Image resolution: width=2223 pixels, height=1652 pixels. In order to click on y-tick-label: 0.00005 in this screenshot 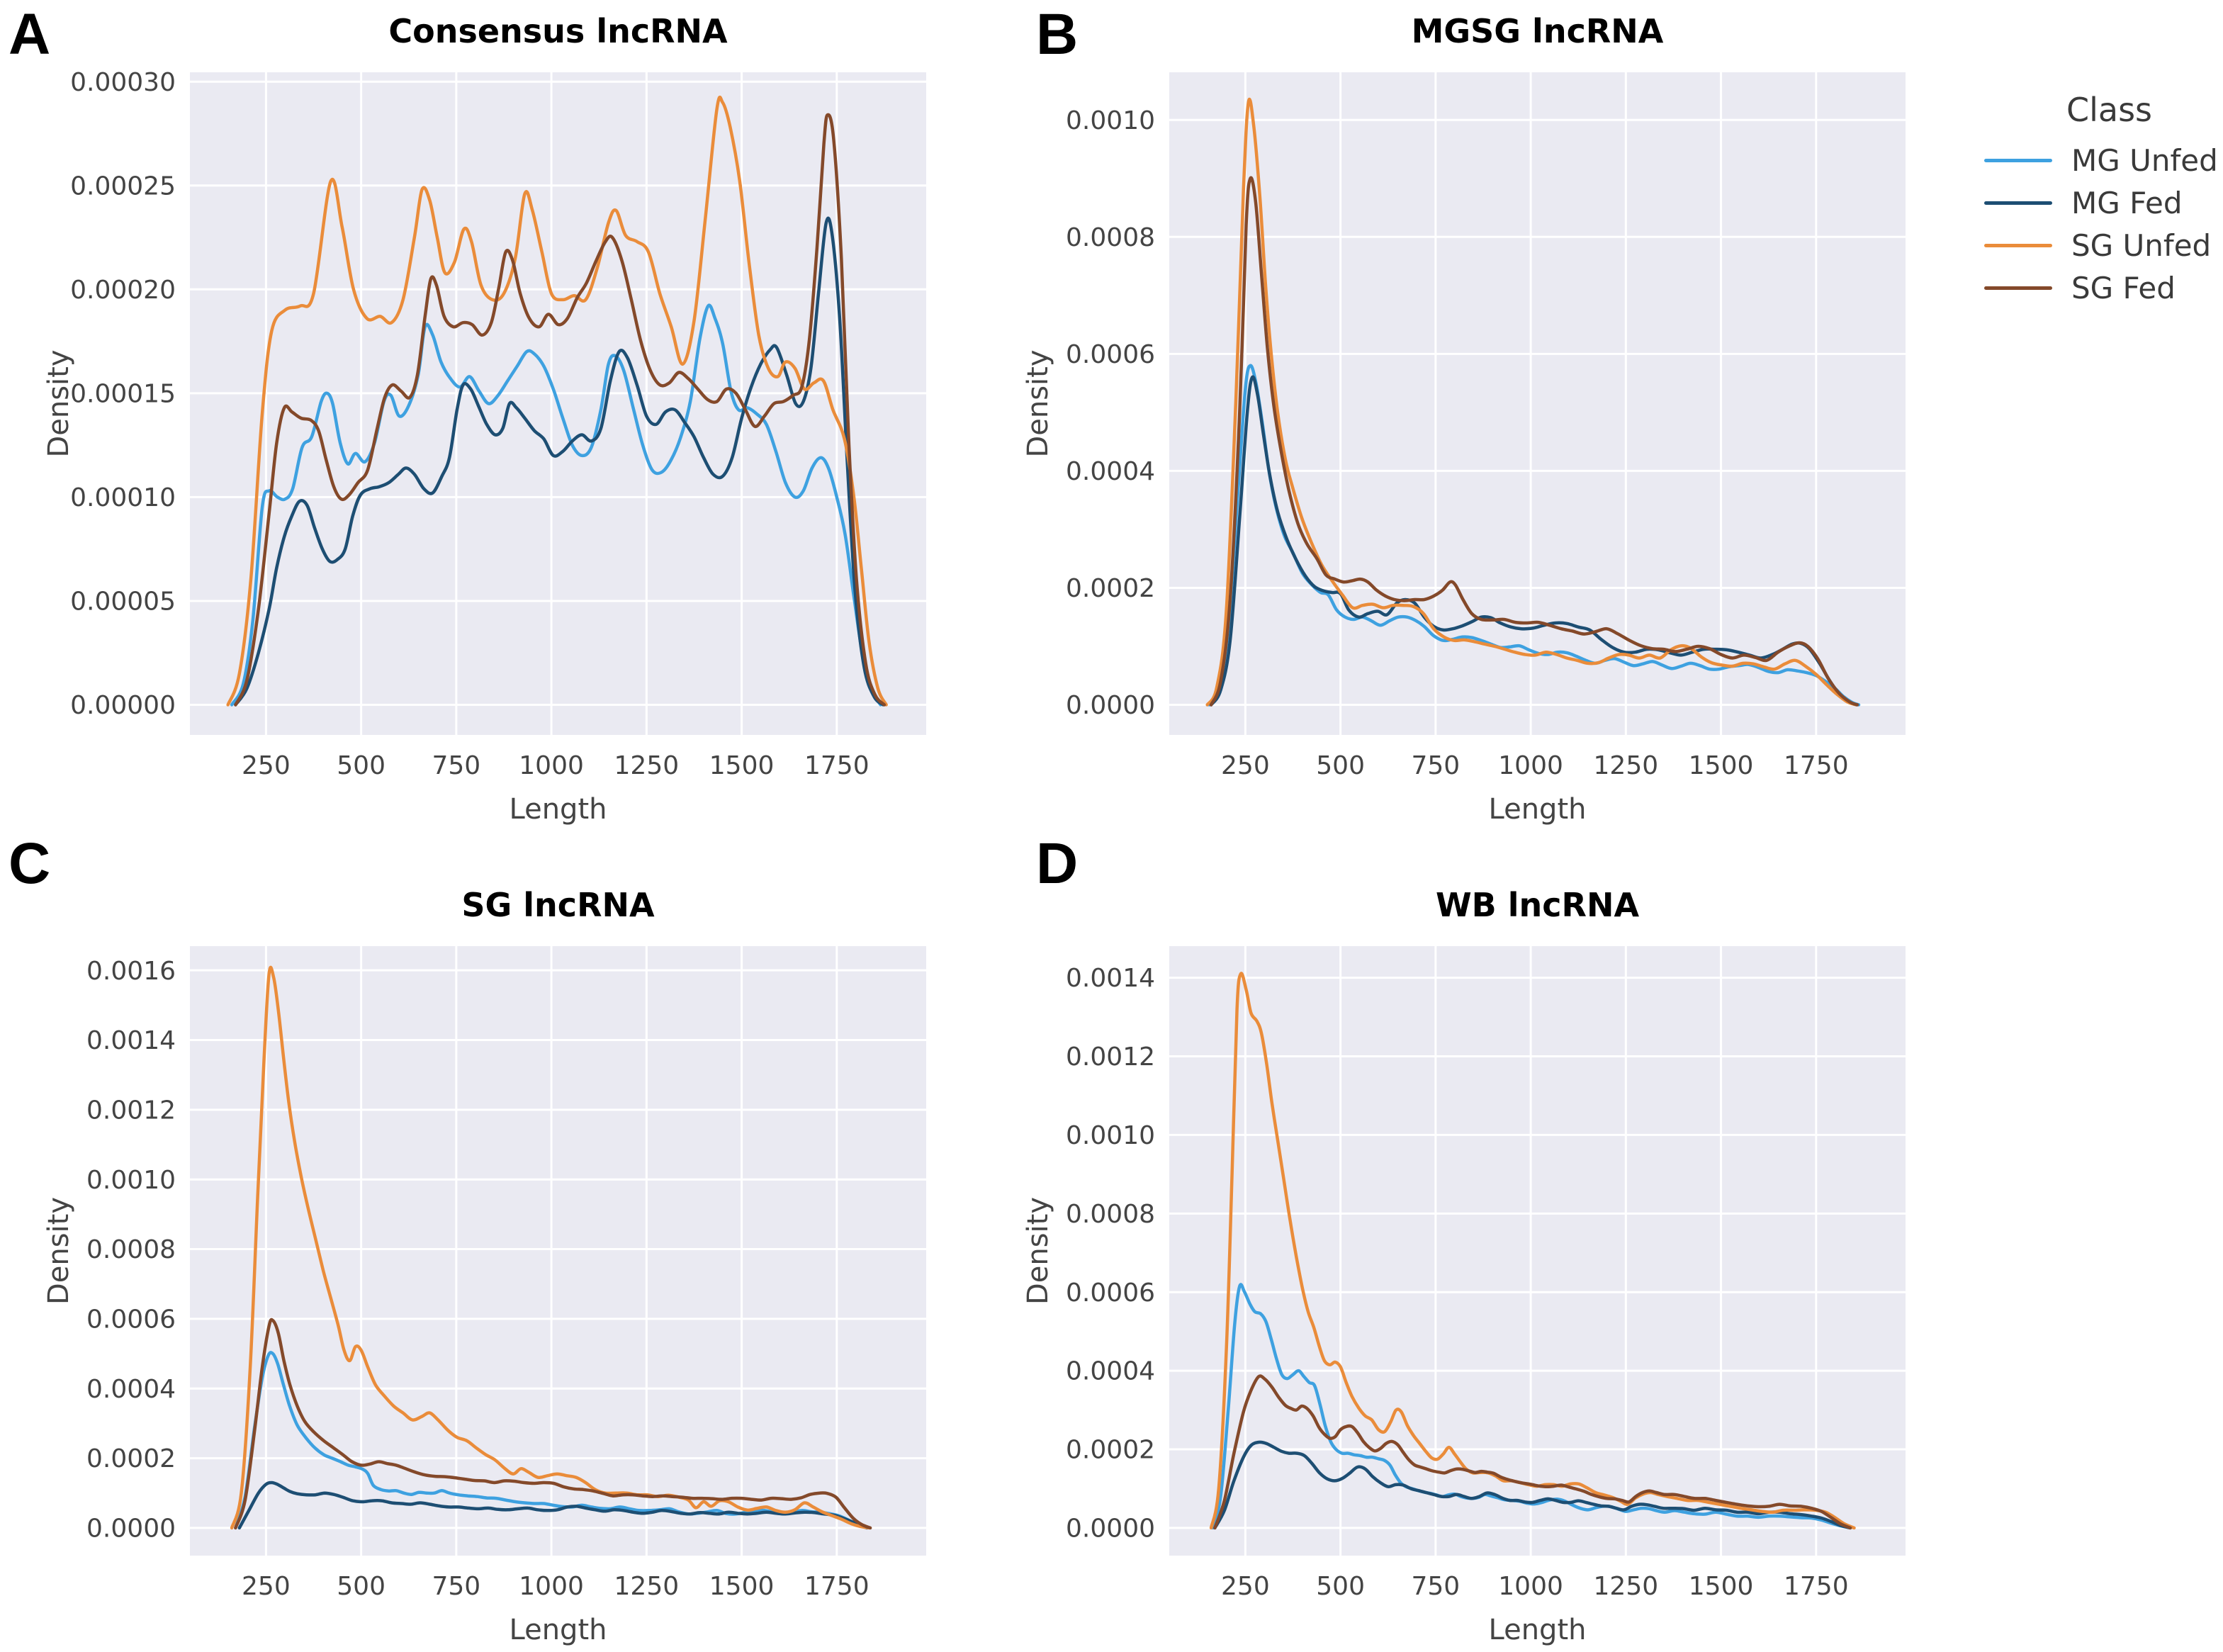, I will do `click(123, 602)`.